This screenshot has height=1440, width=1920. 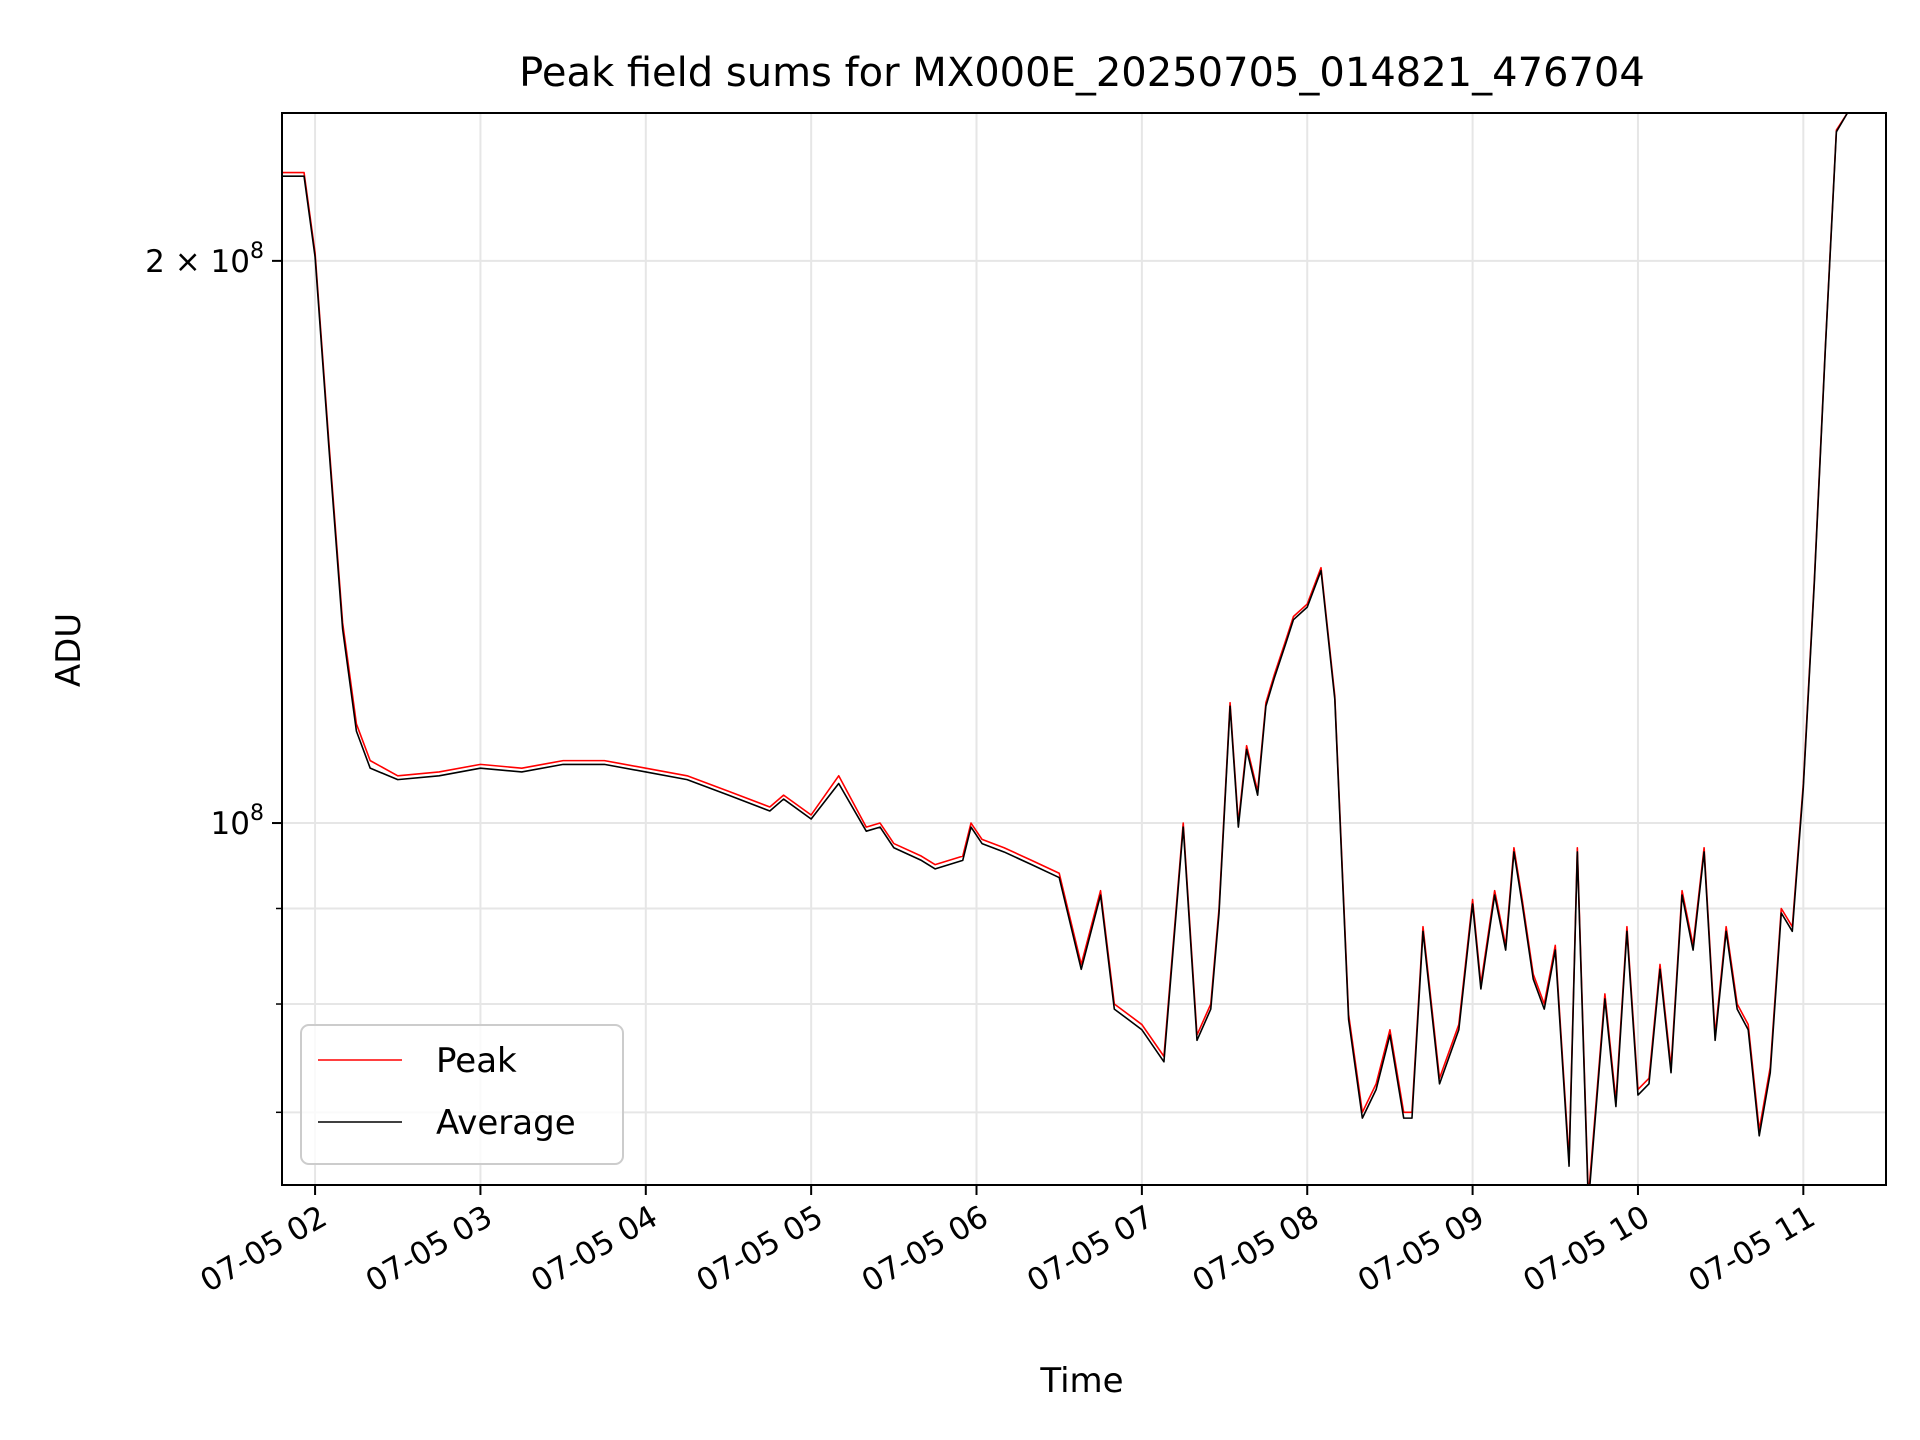 I want to click on legend-label-average: Average, so click(x=506, y=1123).